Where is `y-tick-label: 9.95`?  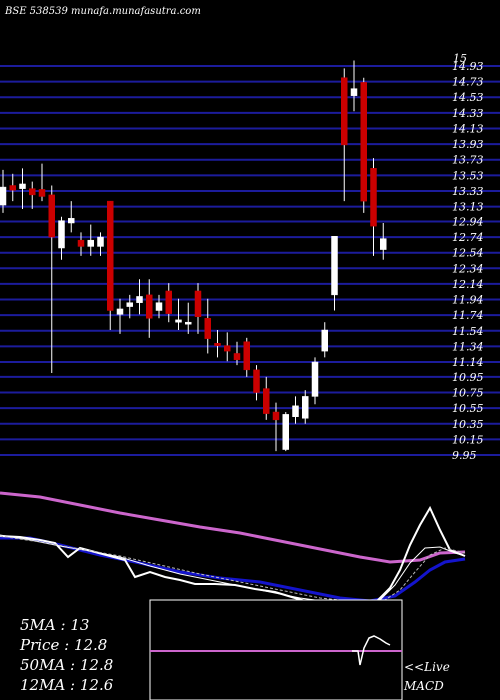
y-tick-label: 9.95 is located at coordinates (464, 455).